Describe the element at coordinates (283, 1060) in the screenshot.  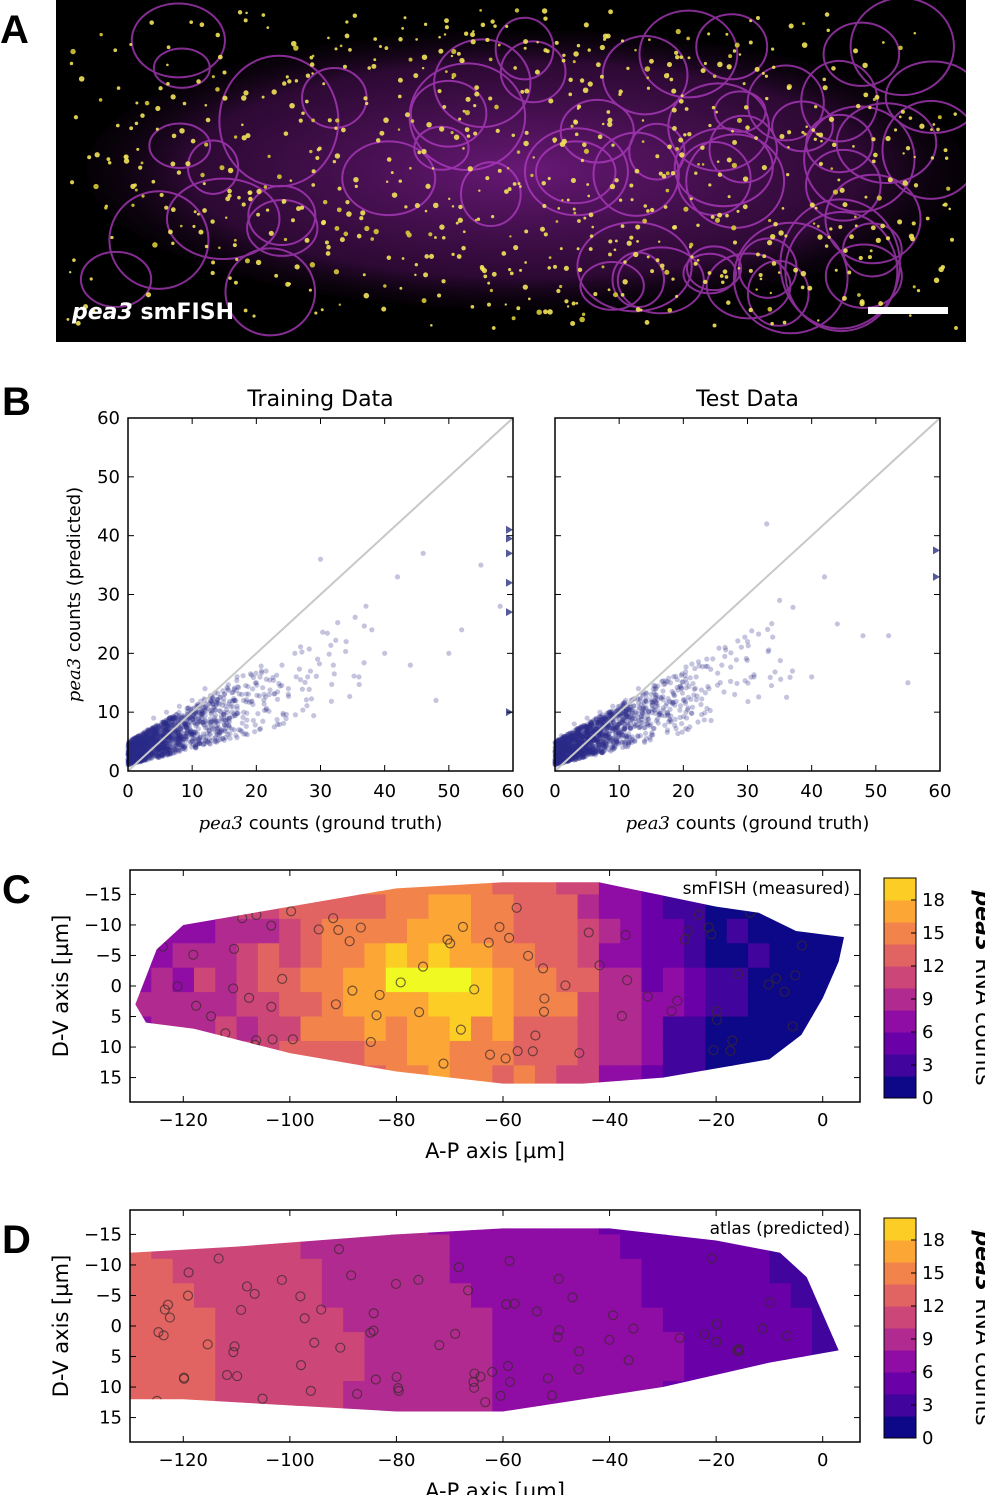
I see `cell-position-marker` at that location.